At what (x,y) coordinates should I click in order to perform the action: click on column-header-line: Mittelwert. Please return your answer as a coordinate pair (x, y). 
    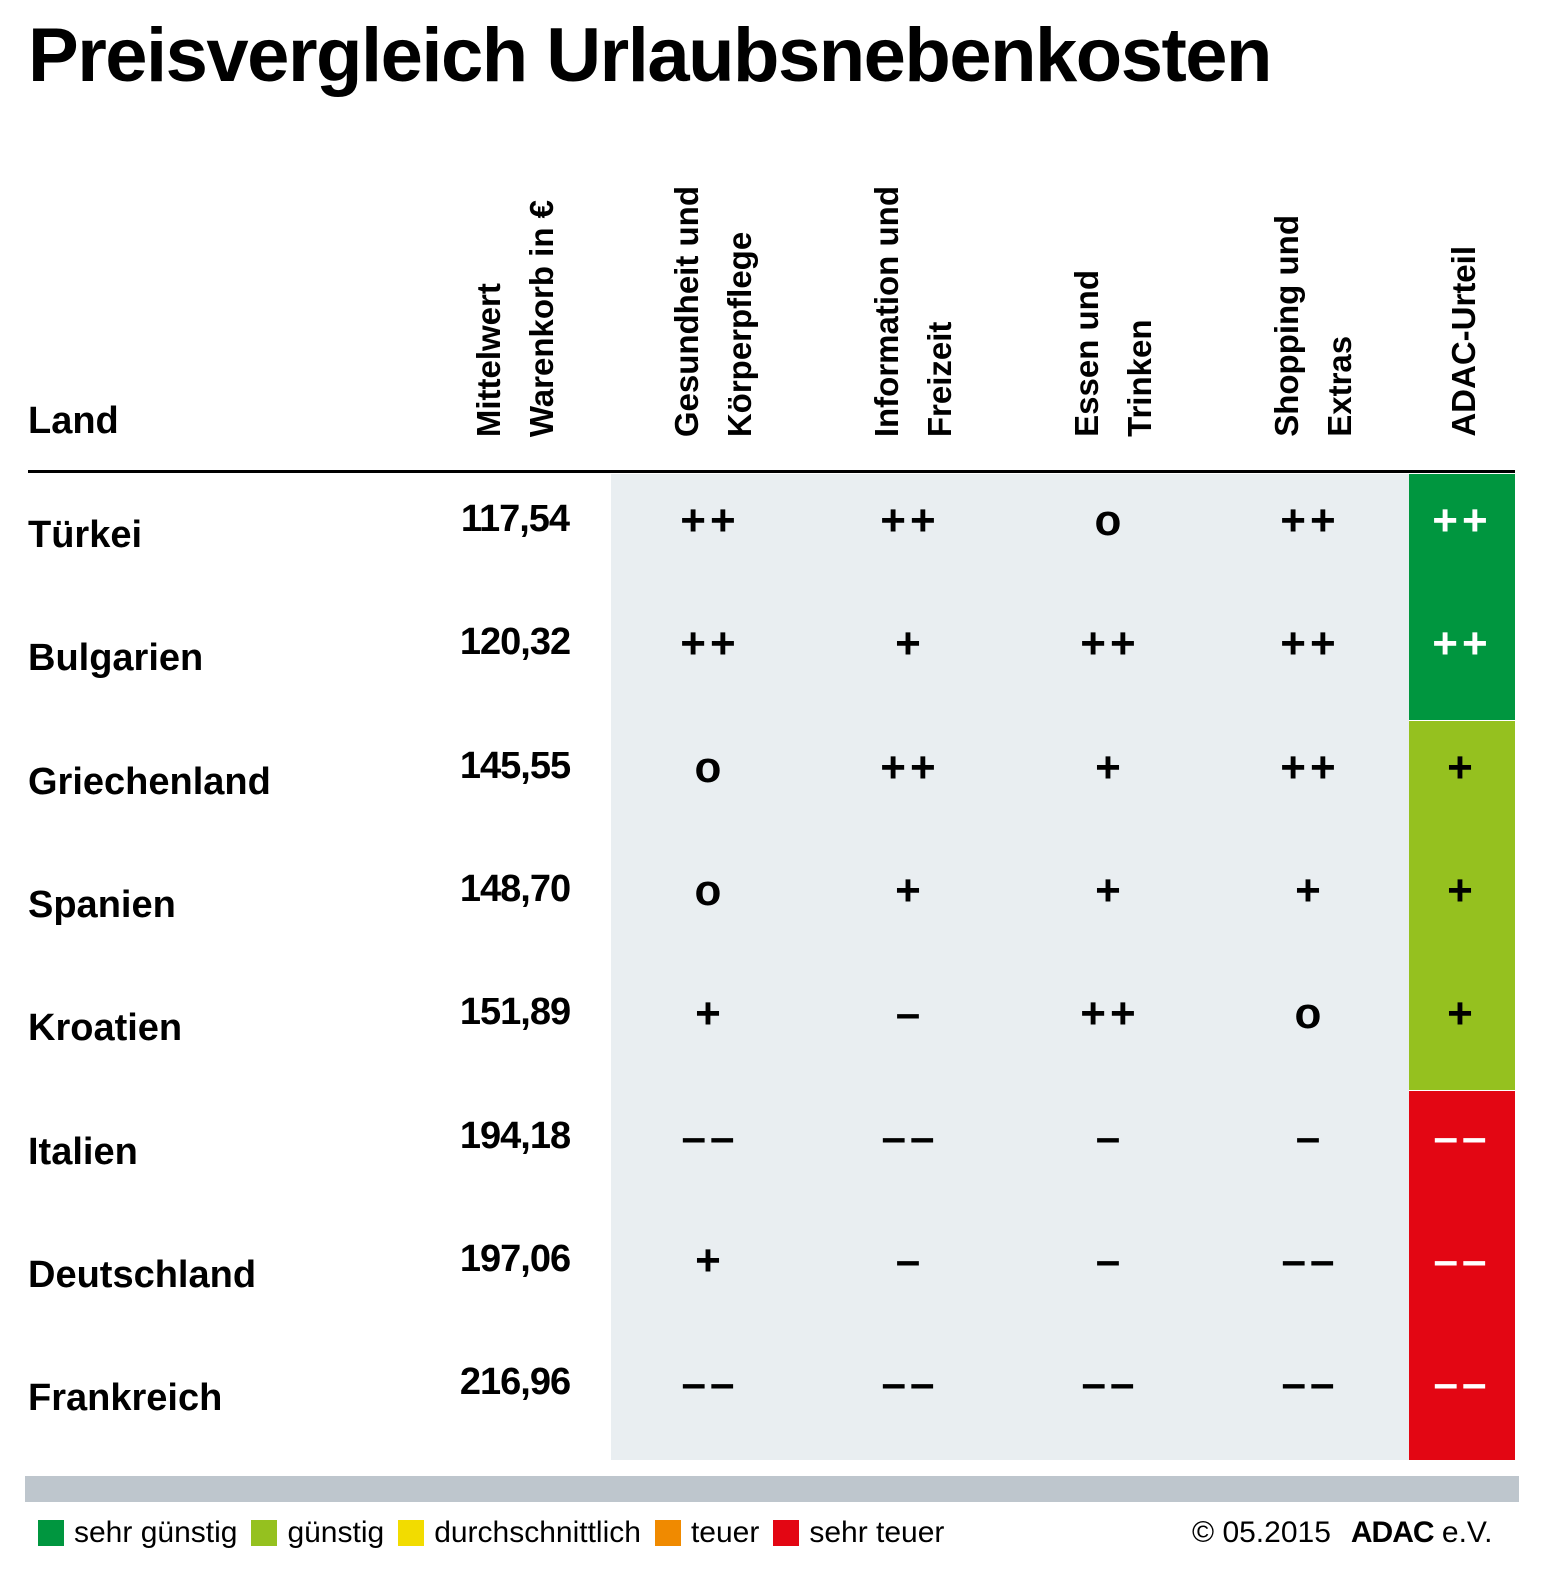
    Looking at the image, I should click on (488, 359).